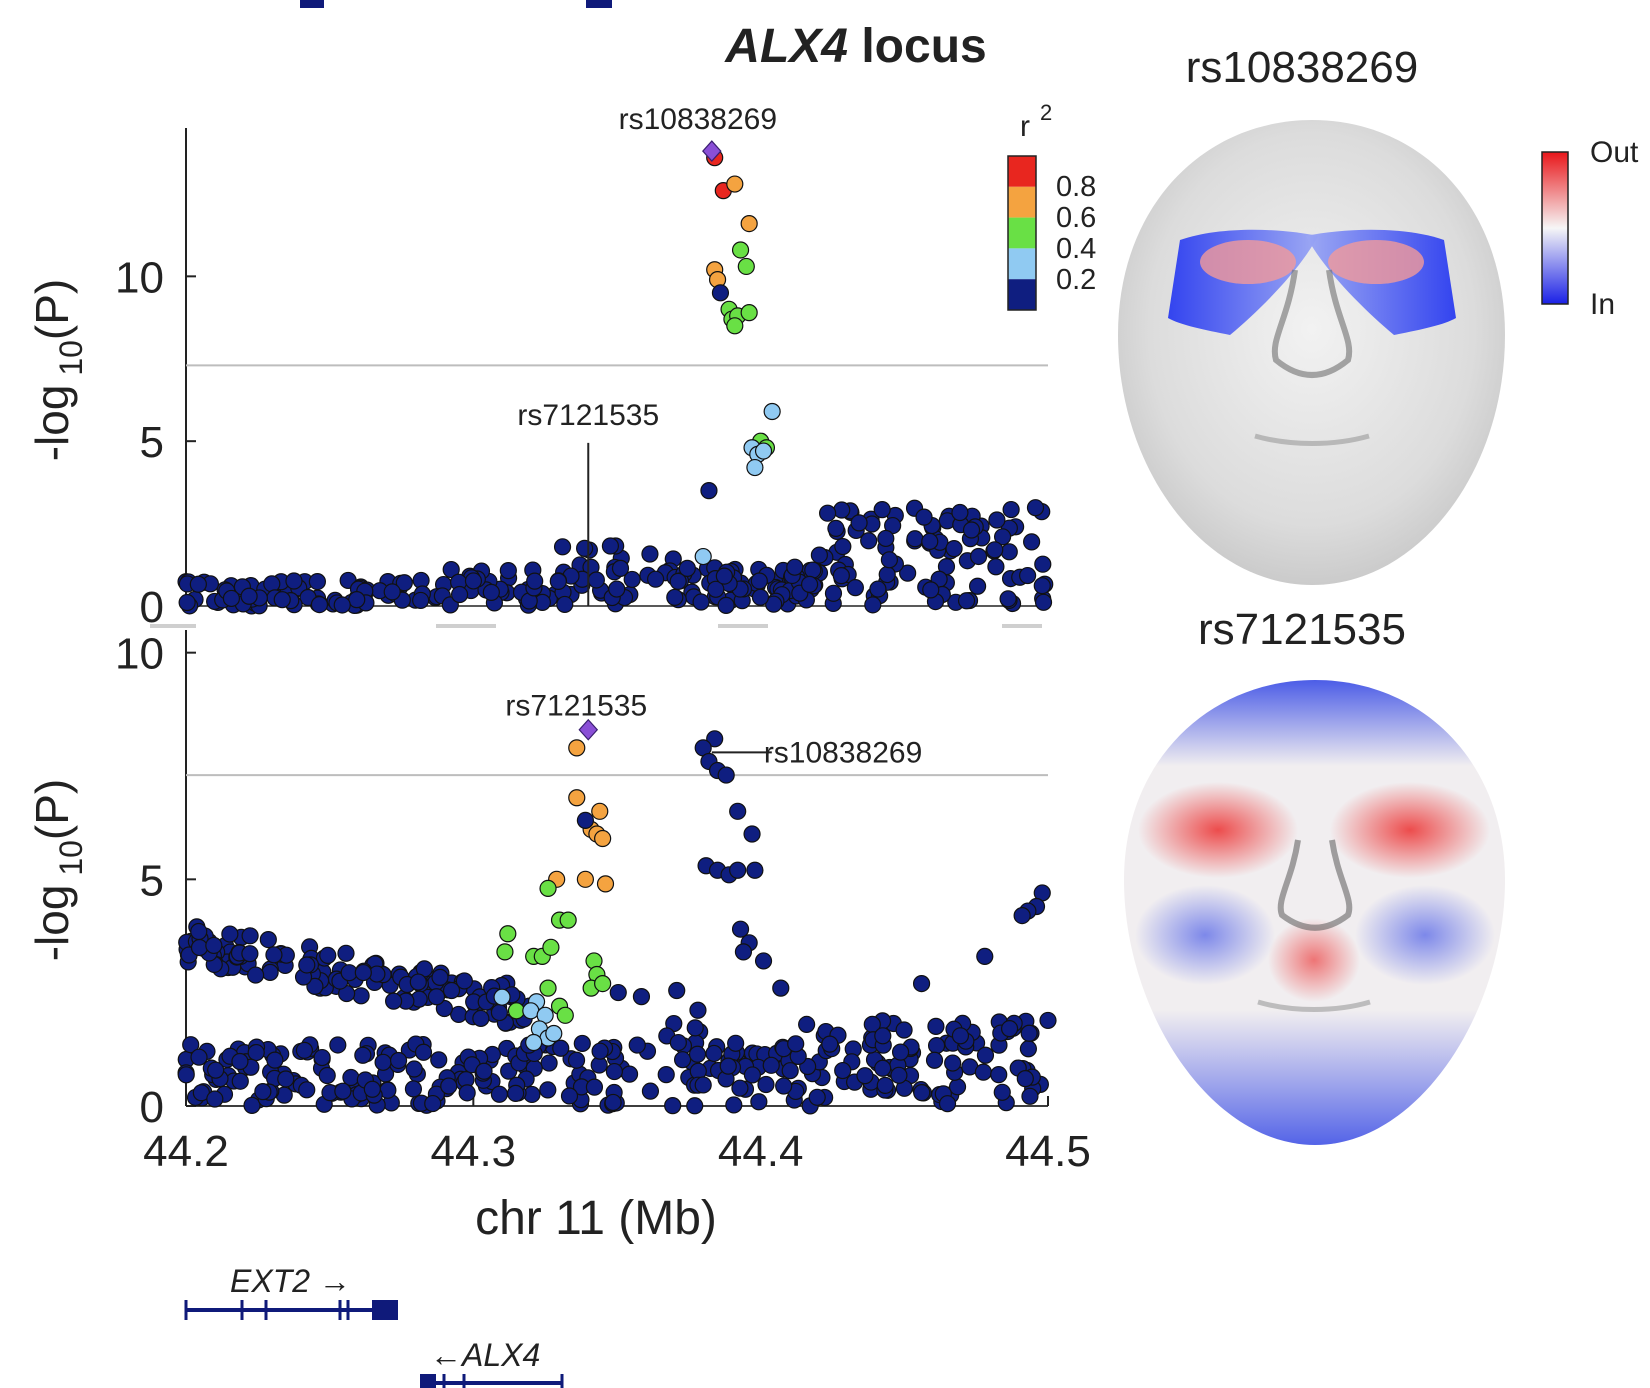 This screenshot has height=1388, width=1650. What do you see at coordinates (57, 370) in the screenshot?
I see `top-y-axis-label: -log 10(P)` at bounding box center [57, 370].